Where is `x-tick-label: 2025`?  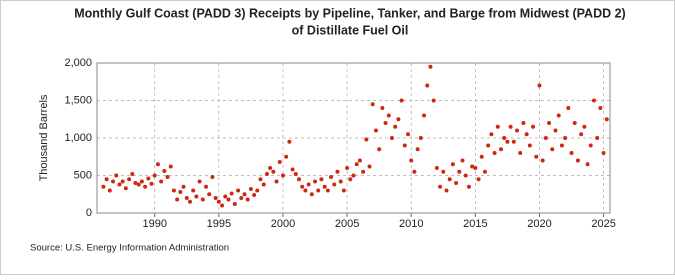
x-tick-label: 2025 is located at coordinates (603, 224).